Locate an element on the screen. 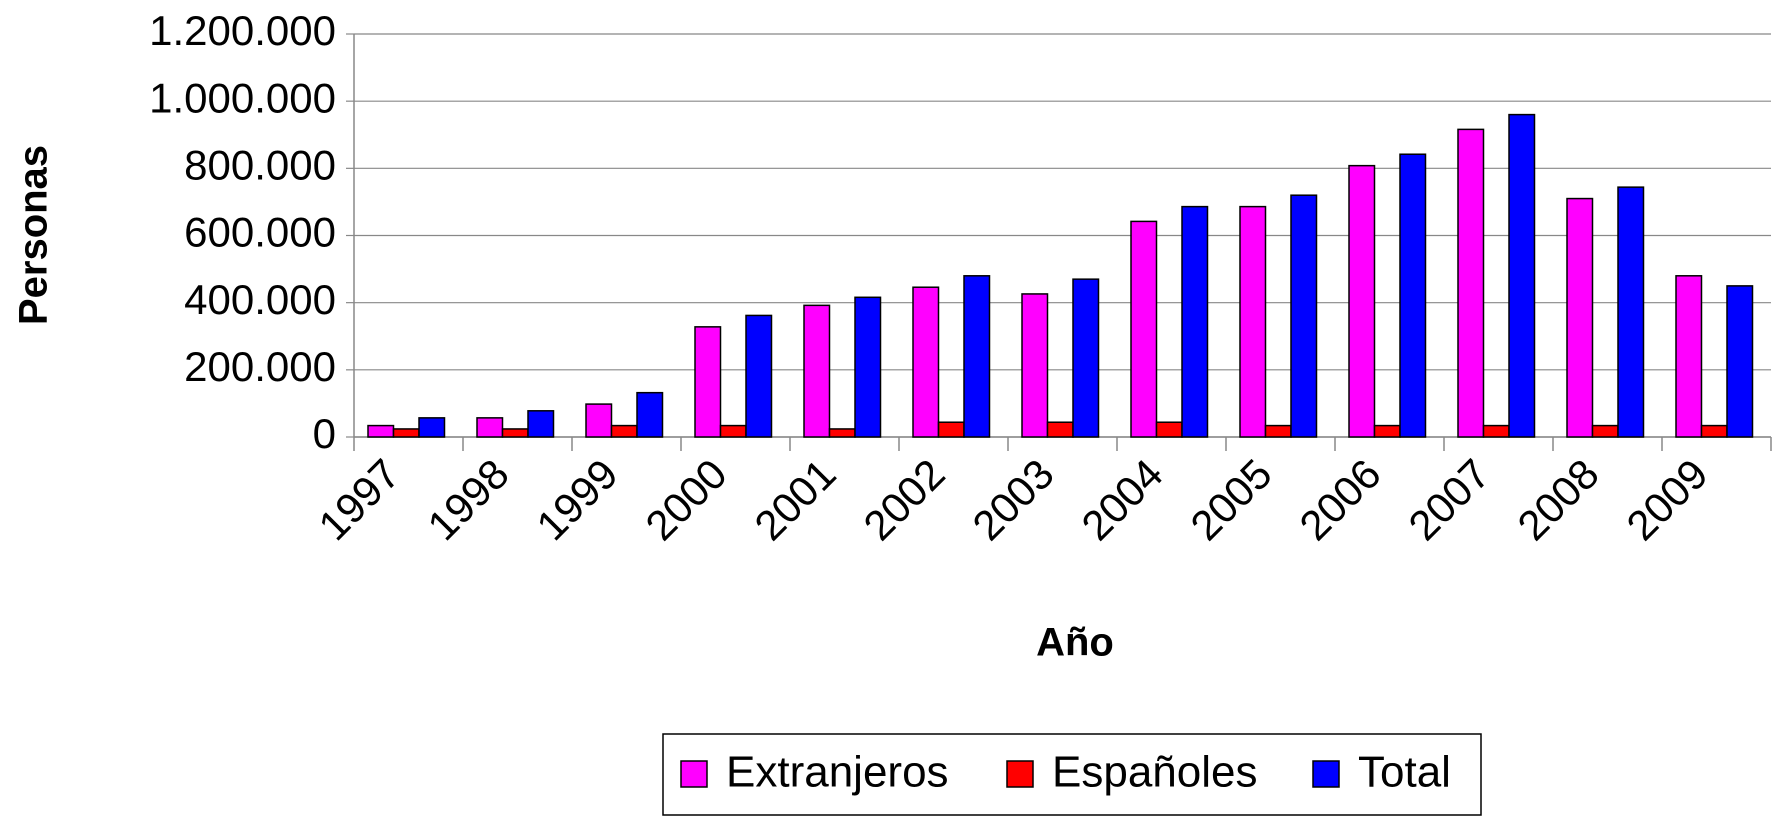 The image size is (1780, 816). x-tick-label: 1998 is located at coordinates (467, 499).